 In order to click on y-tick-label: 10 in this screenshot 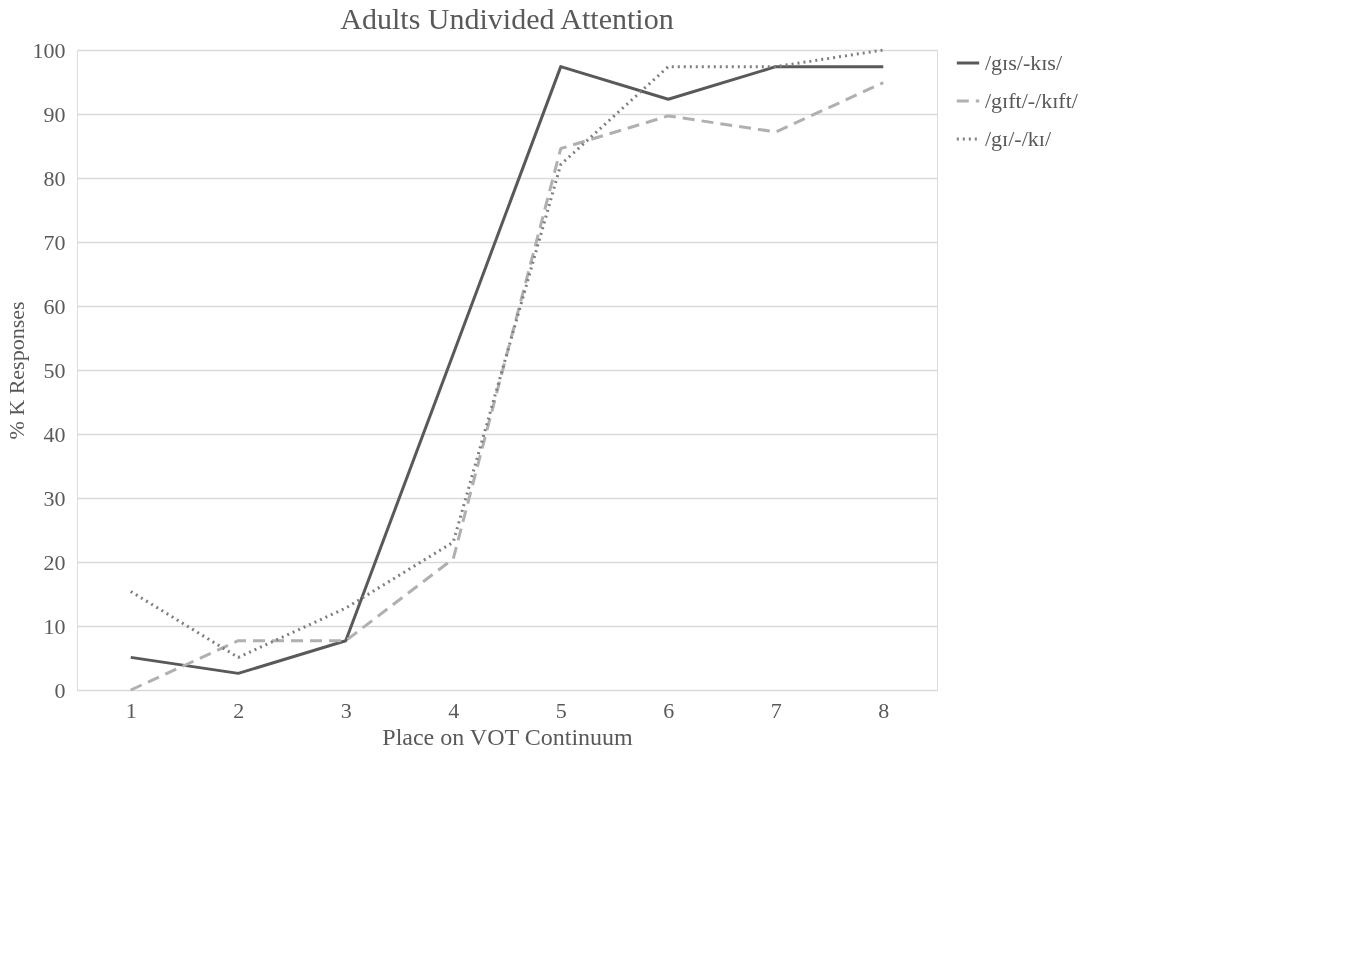, I will do `click(54, 626)`.